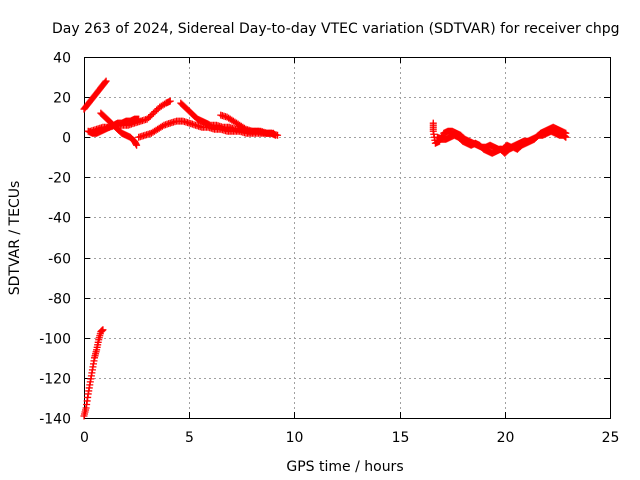 This screenshot has width=640, height=480. What do you see at coordinates (62, 99) in the screenshot?
I see `y-tick-label: 20` at bounding box center [62, 99].